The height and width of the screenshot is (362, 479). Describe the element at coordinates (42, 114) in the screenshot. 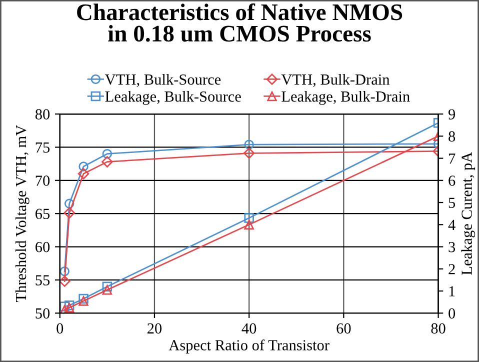

I see `y-tick-label: 80` at that location.